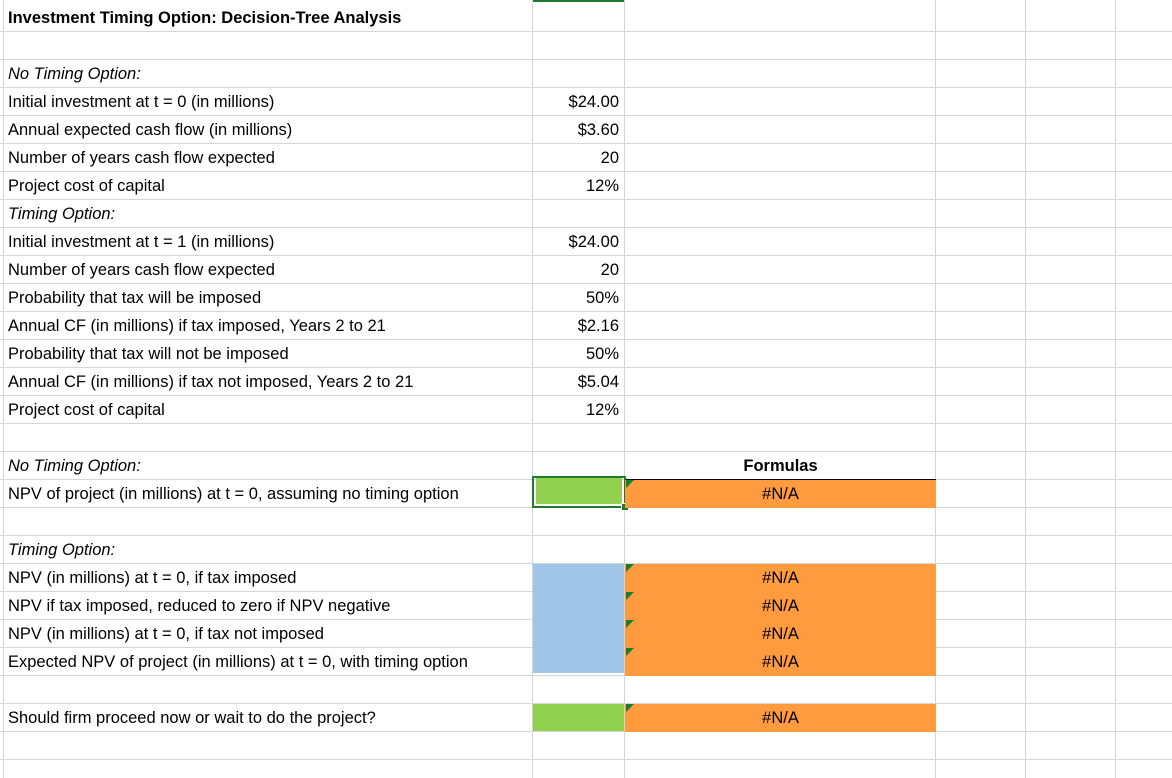 Image resolution: width=1172 pixels, height=778 pixels. I want to click on answer-cell-npv-no-timing, so click(579, 491).